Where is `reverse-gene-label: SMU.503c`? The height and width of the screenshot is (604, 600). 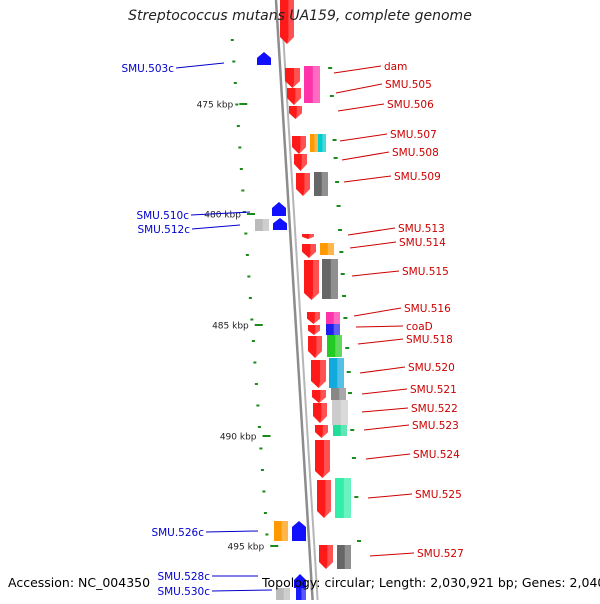
reverse-gene-label: SMU.503c is located at coordinates (147, 69).